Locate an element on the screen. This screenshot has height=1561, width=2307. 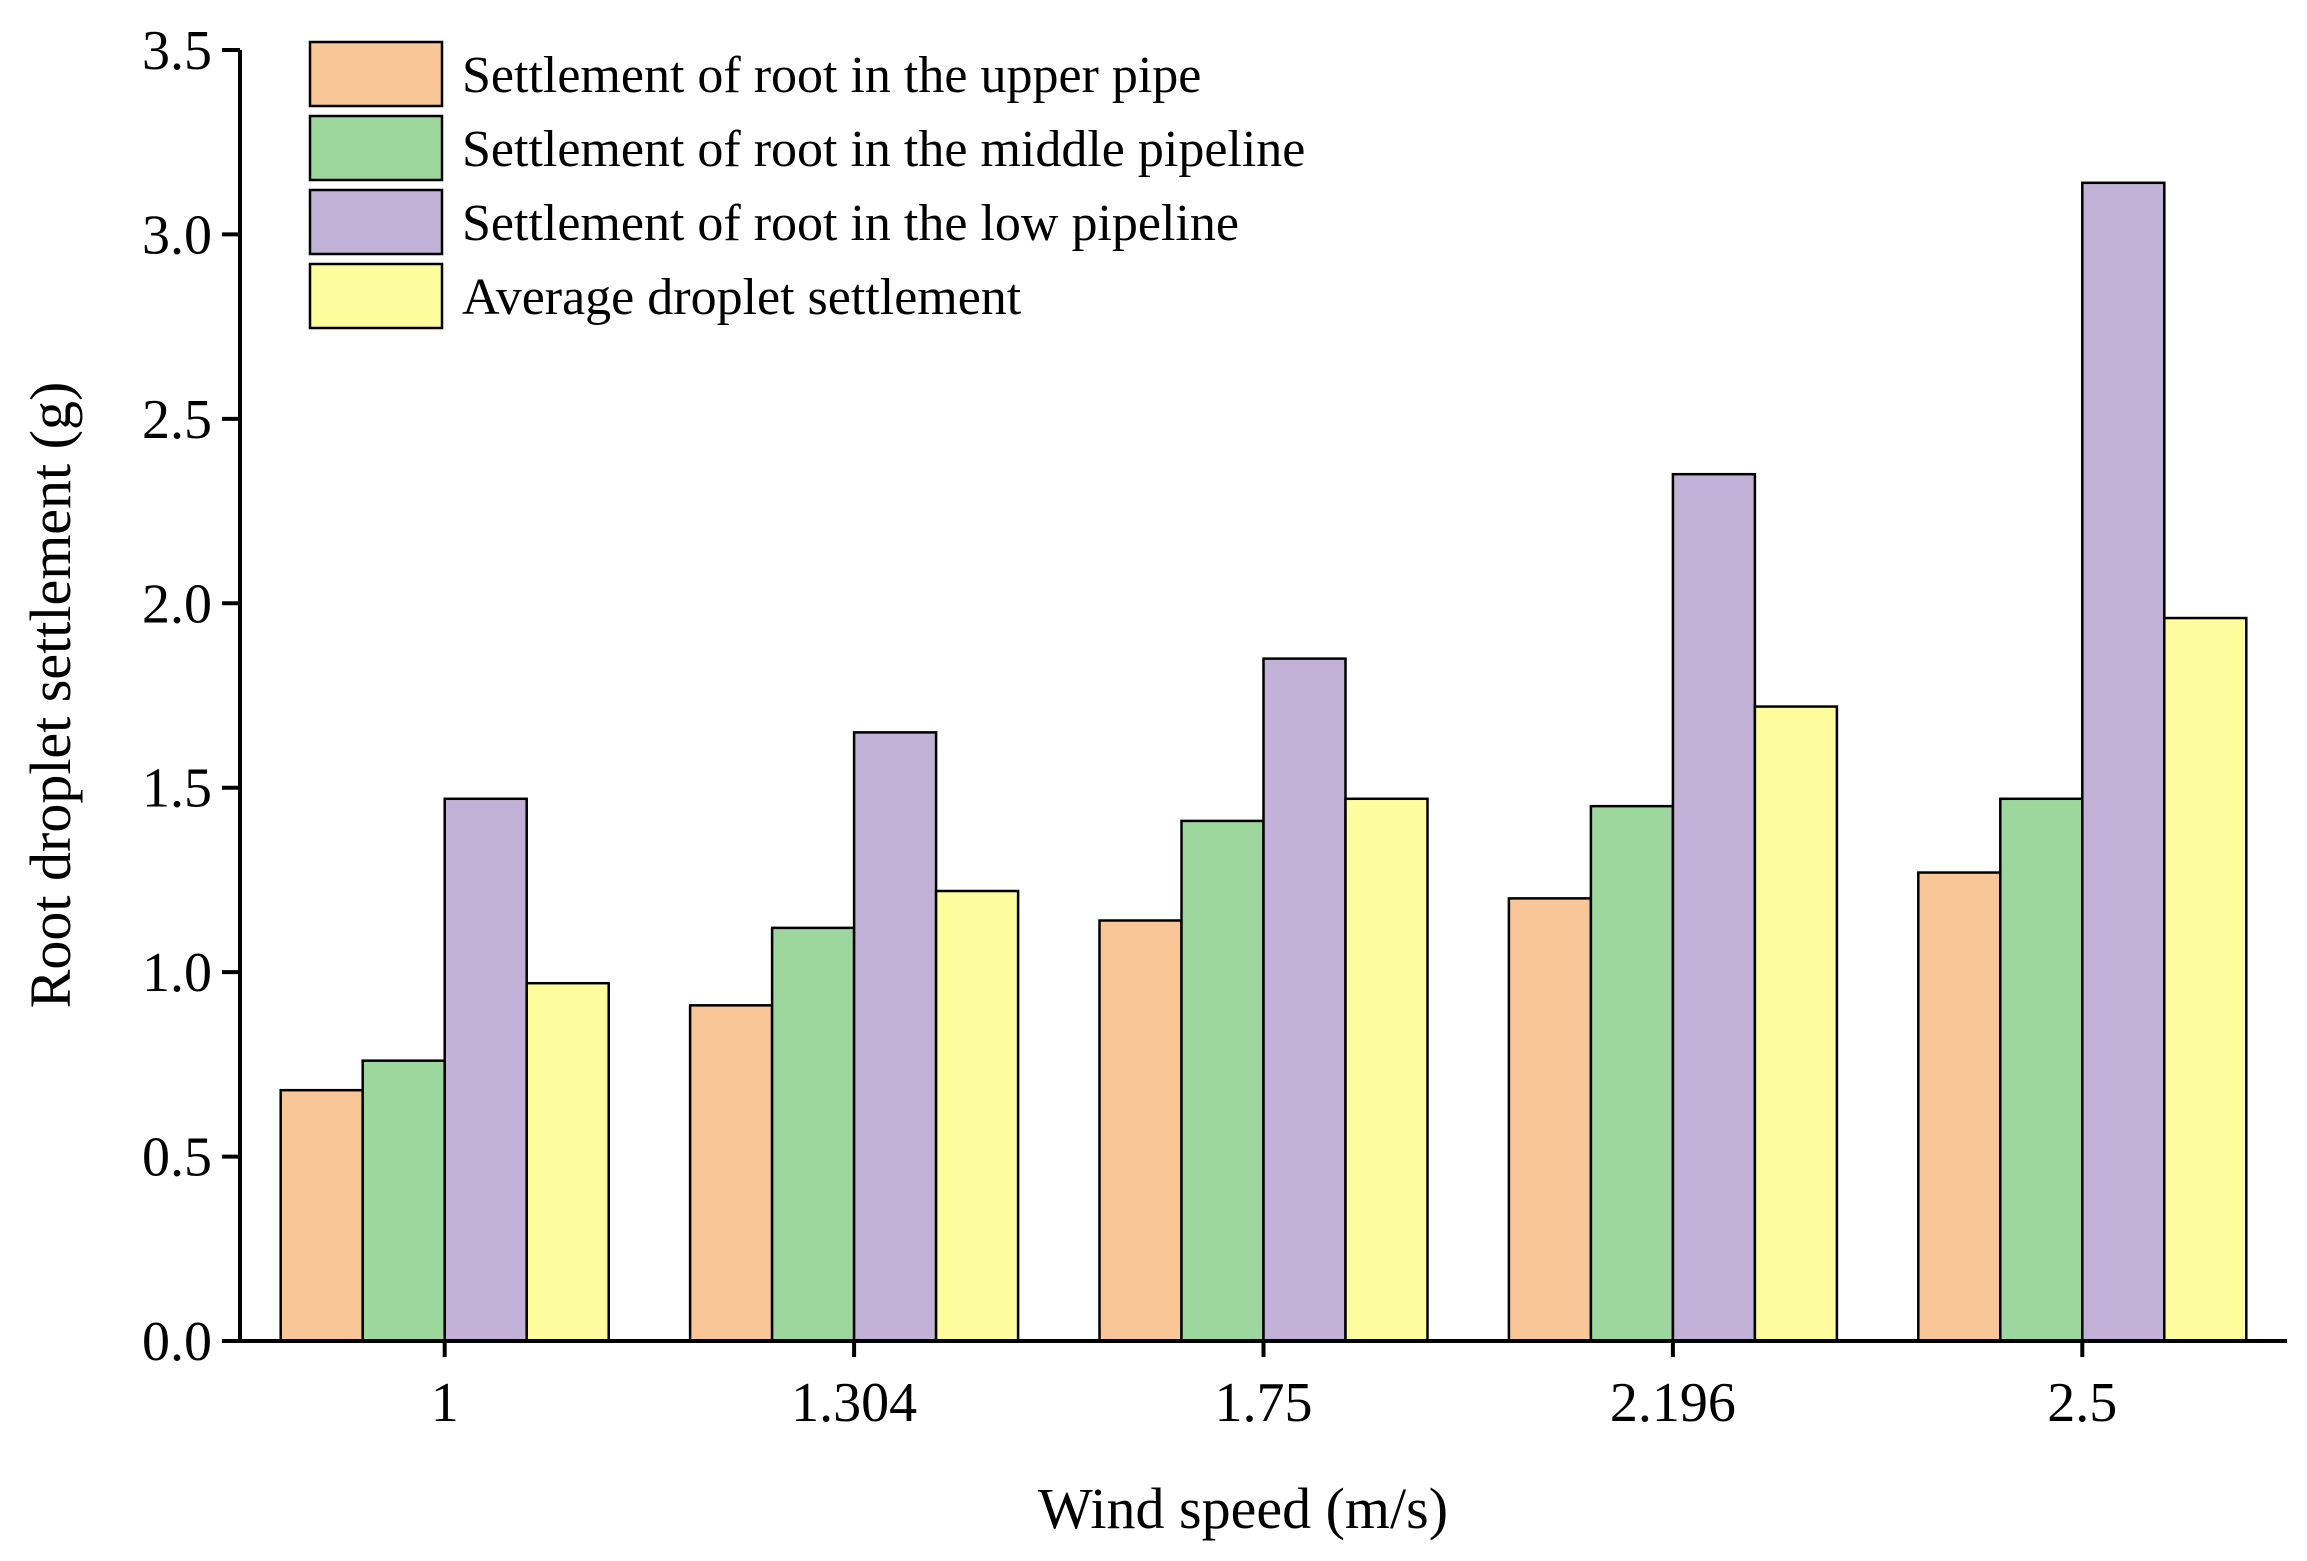
x-tick-label: 1.304 is located at coordinates (854, 1403).